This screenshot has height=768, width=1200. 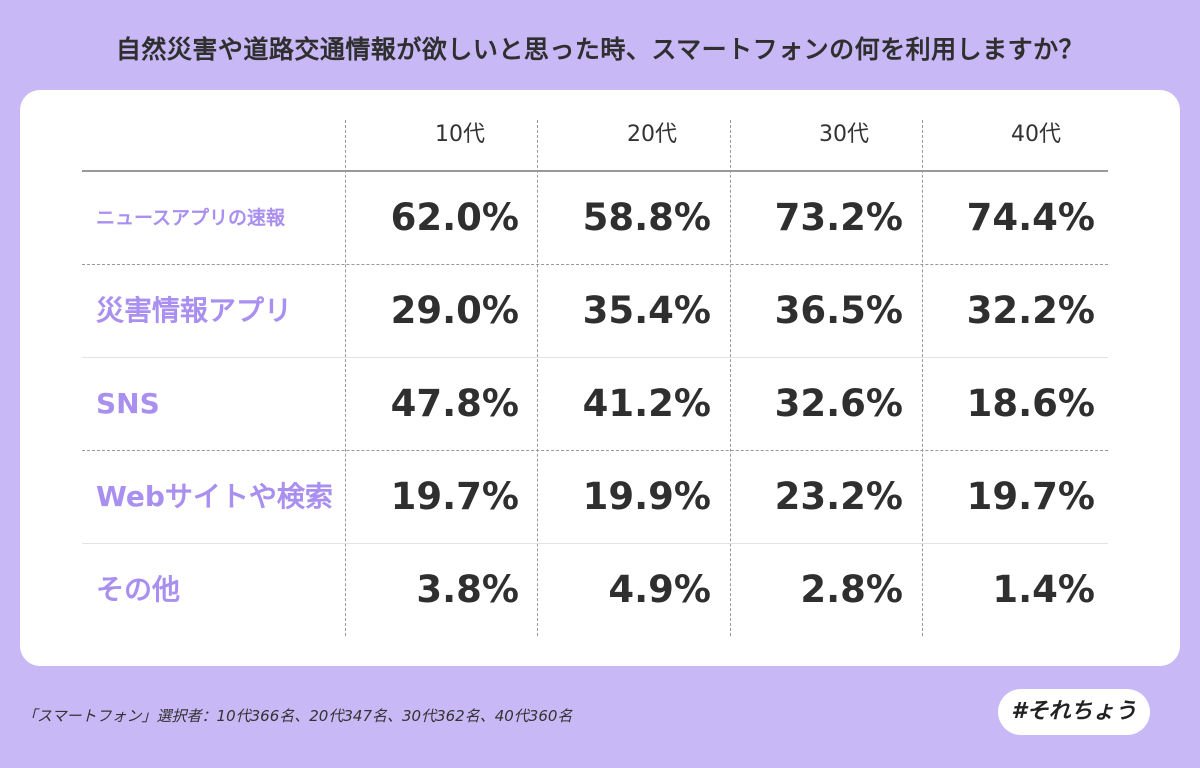 I want to click on value-cell: 29.0%, so click(x=454, y=310).